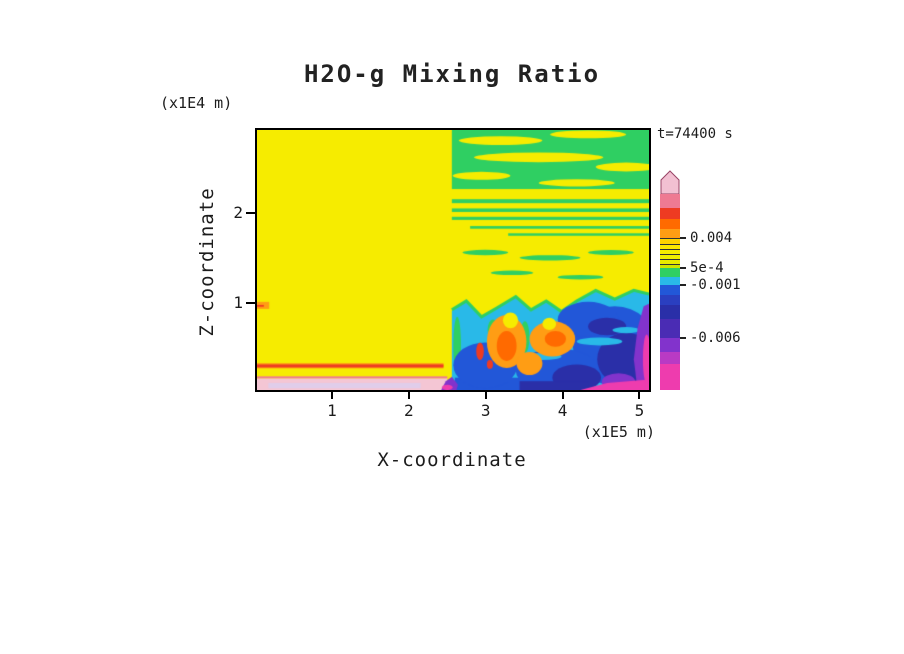  Describe the element at coordinates (207, 262) in the screenshot. I see `y-axis-label: Z-coordinate` at that location.